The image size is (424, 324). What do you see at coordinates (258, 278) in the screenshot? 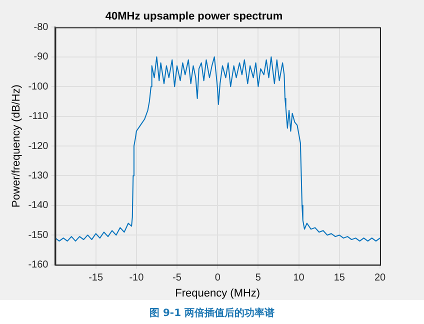
I see `x-tick-label: 5` at bounding box center [258, 278].